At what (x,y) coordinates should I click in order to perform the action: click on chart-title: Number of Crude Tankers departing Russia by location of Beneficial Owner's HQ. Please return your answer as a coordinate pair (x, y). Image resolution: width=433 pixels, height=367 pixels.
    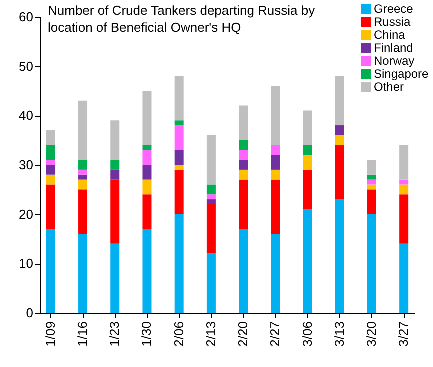
    Looking at the image, I should click on (182, 19).